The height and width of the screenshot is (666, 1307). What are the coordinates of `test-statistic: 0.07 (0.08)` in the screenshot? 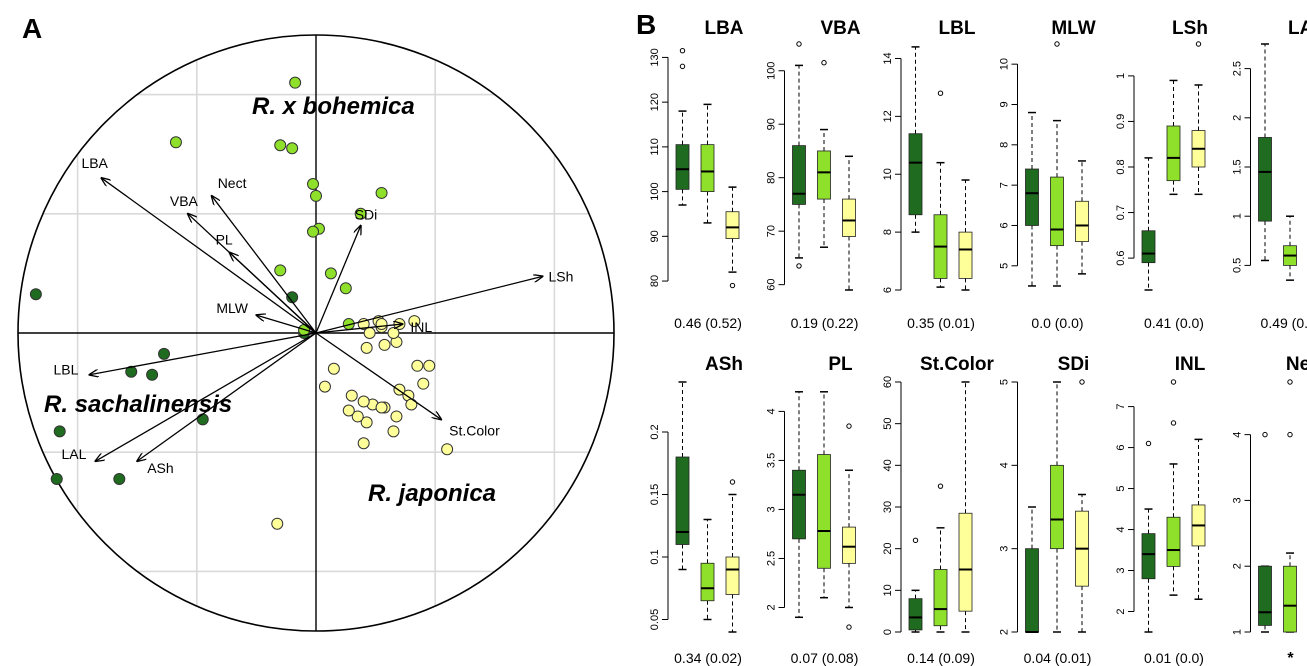 It's located at (825, 658).